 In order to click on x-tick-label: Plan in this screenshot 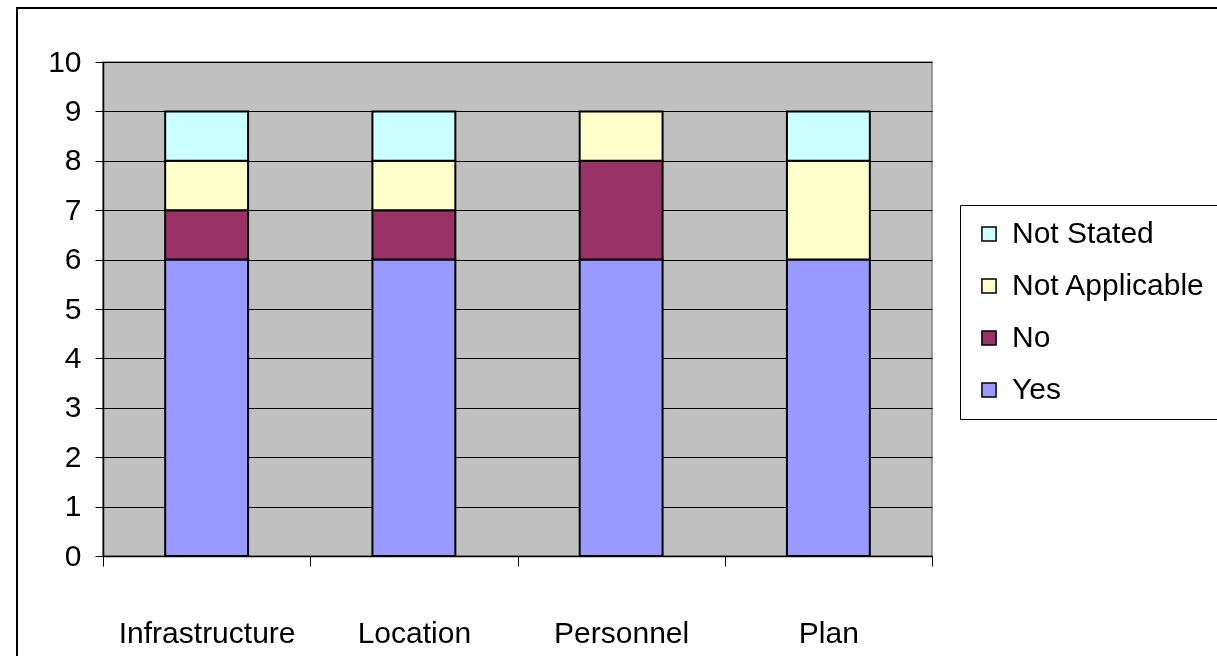, I will do `click(828, 632)`.